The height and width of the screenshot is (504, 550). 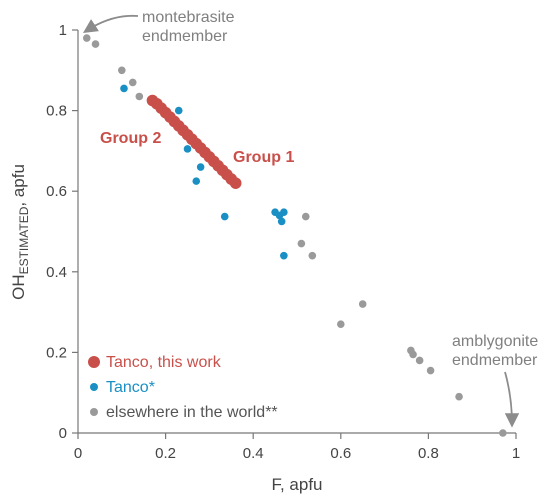 What do you see at coordinates (296, 484) in the screenshot?
I see `x-axis-label: F, apfu` at bounding box center [296, 484].